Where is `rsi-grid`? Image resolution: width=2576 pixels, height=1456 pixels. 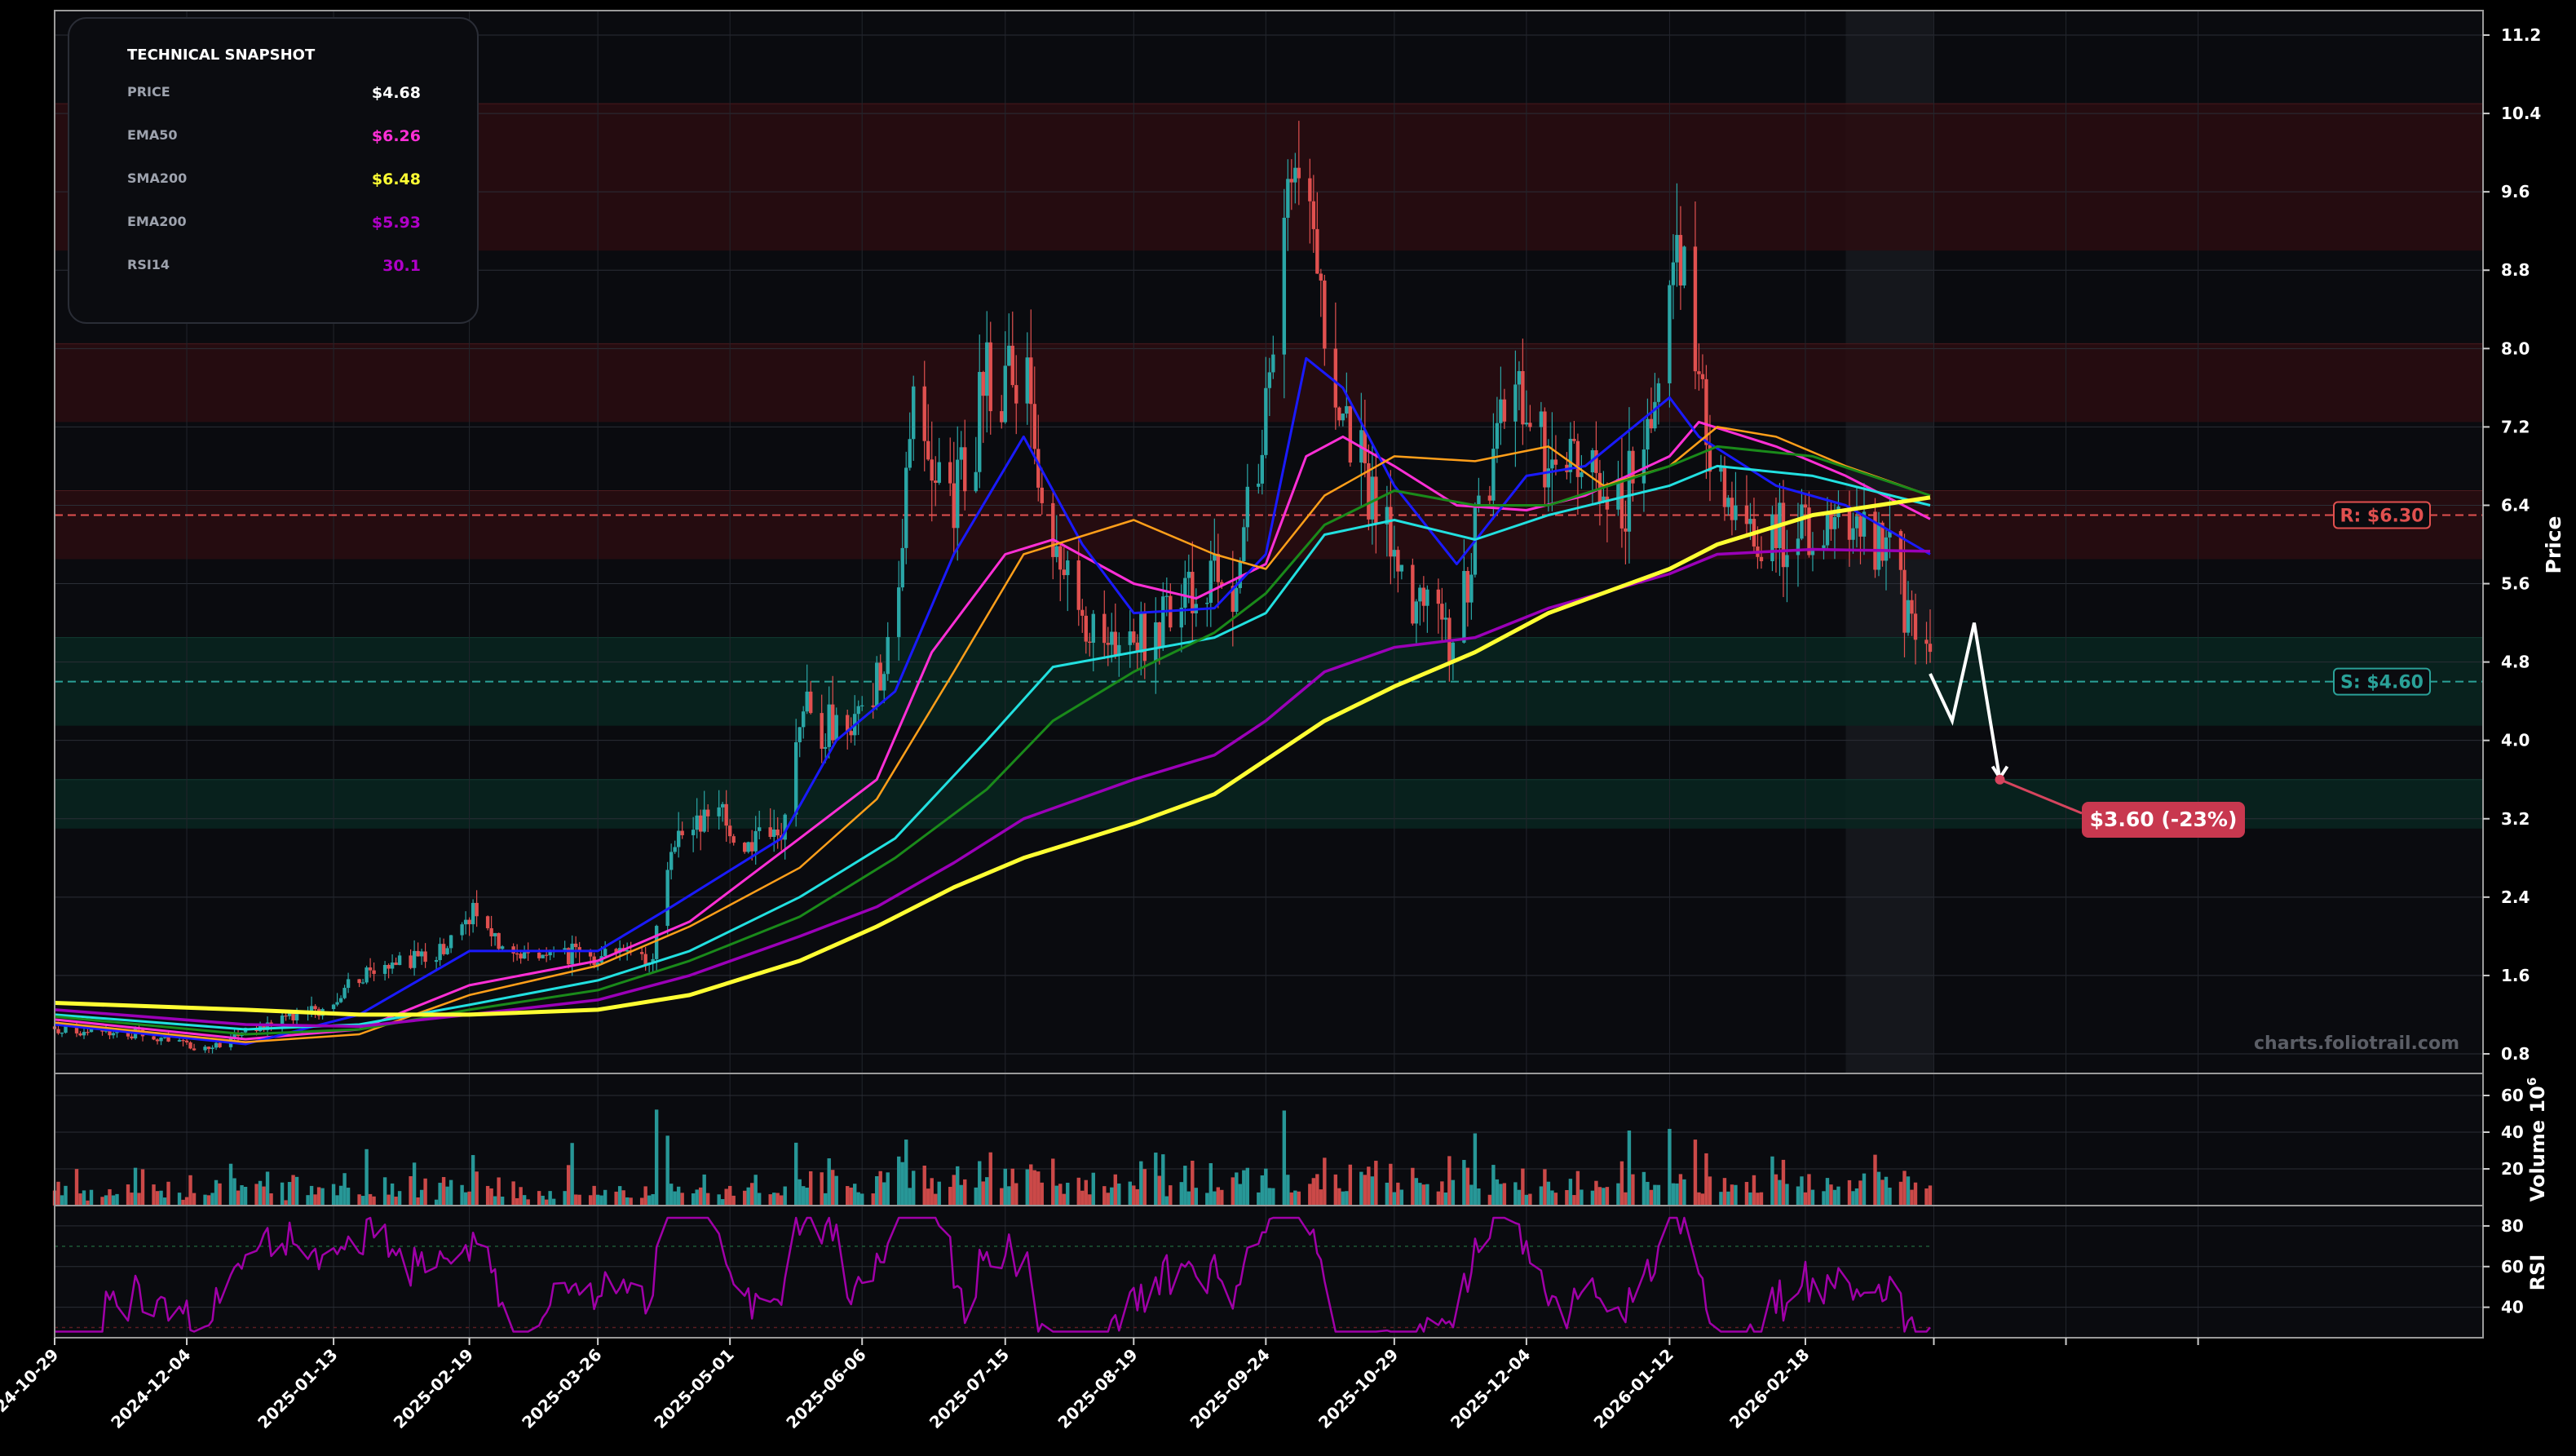
rsi-grid is located at coordinates (1268, 1272).